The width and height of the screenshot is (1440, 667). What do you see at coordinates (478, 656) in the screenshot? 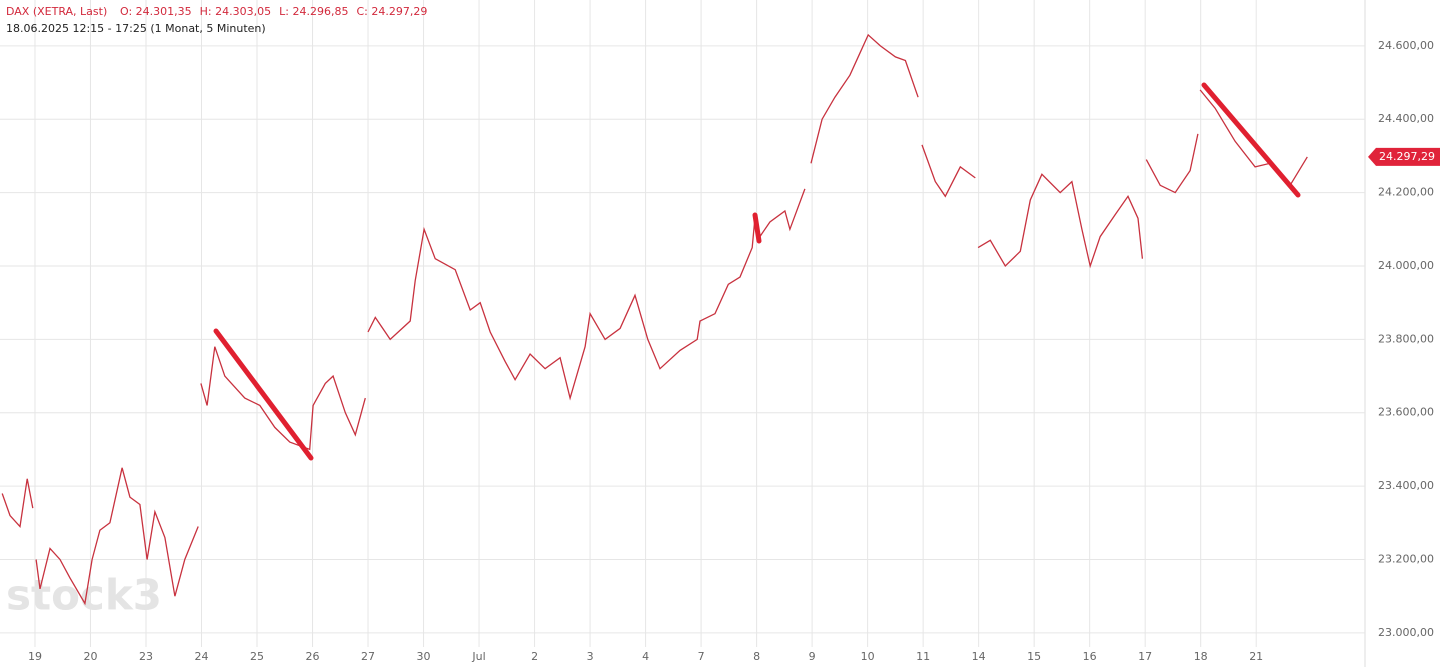
I see `x-tick-label: Jul` at bounding box center [478, 656].